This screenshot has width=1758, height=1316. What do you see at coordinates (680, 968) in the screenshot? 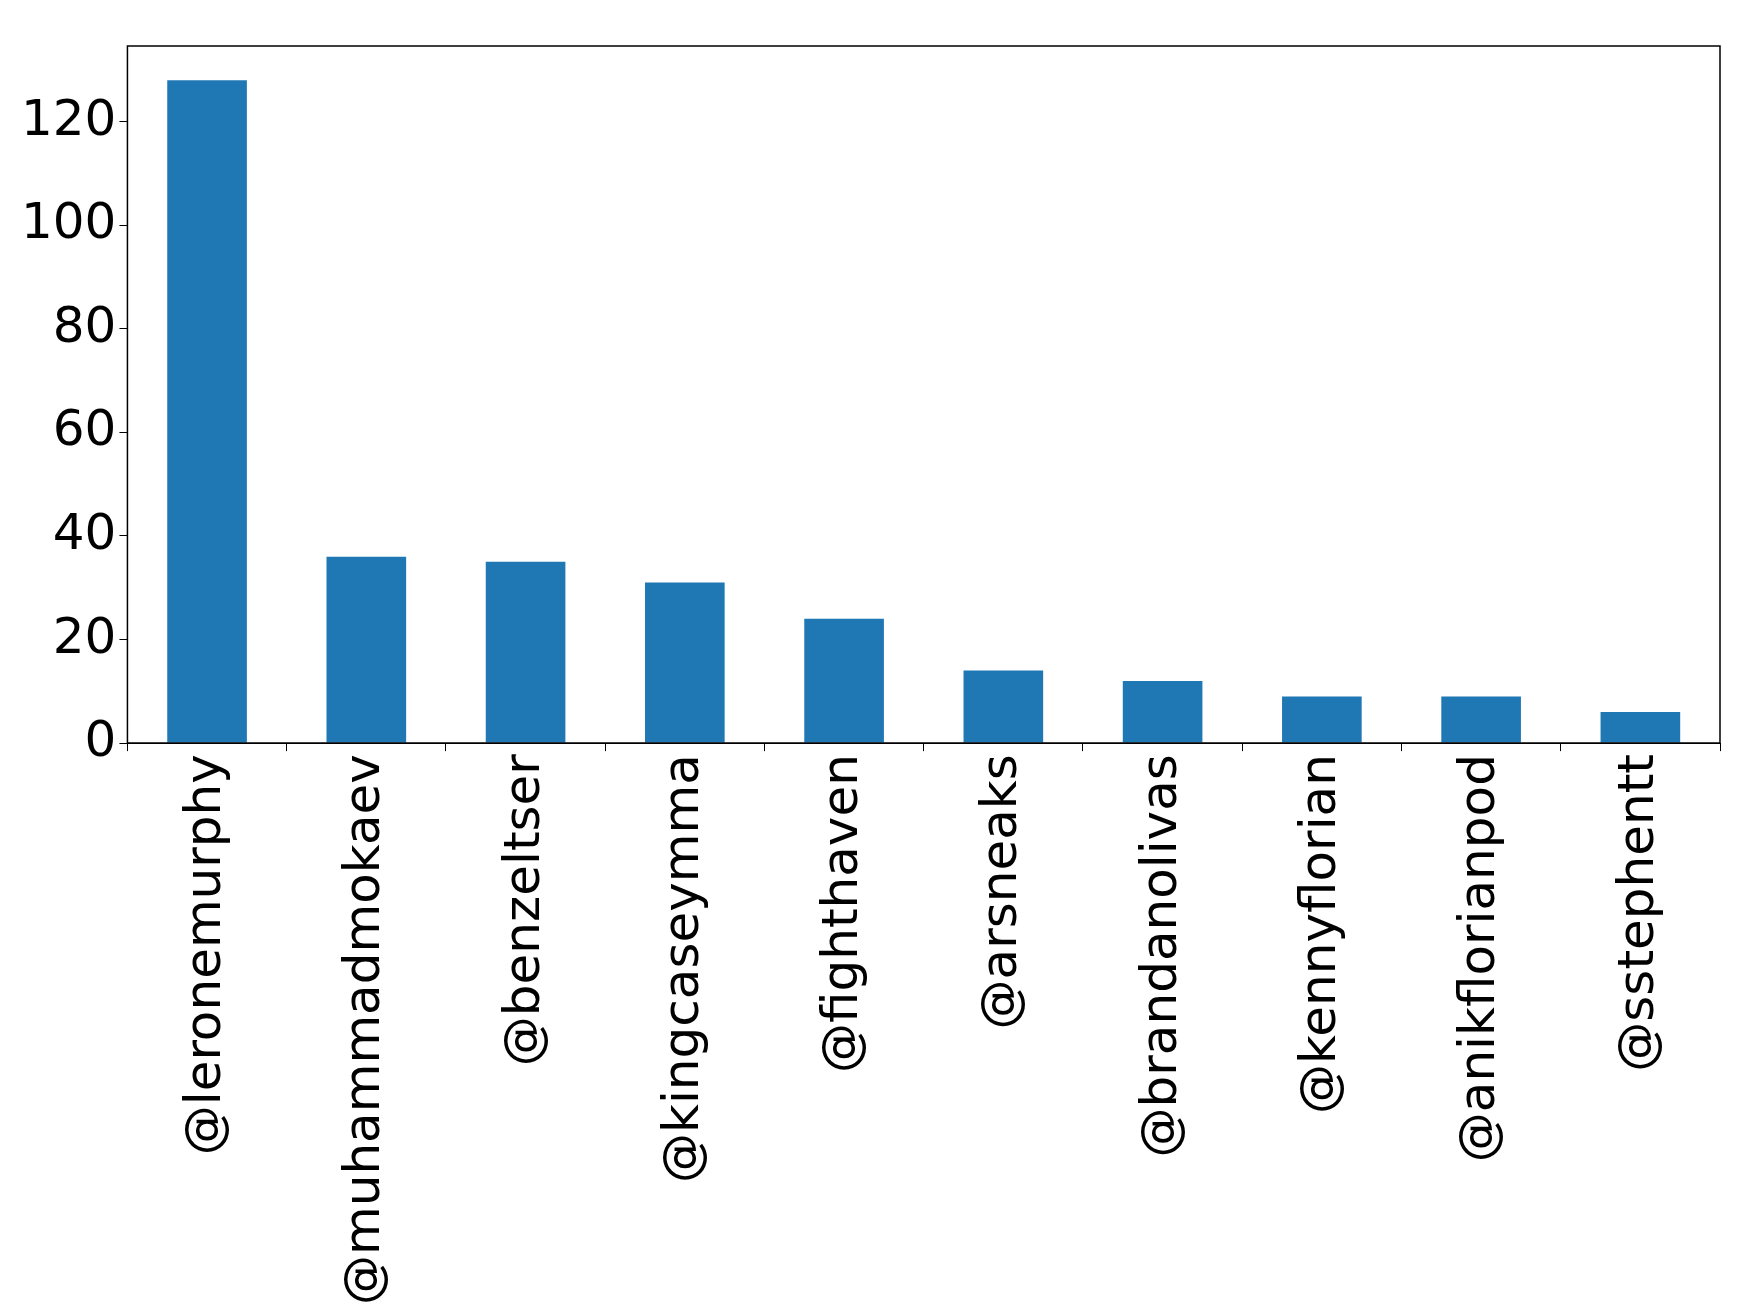
I see `x-tick-label: @kingcaseymma` at bounding box center [680, 968].